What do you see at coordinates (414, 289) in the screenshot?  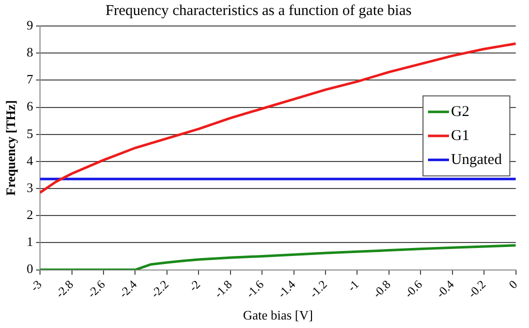 I see `x-tick-label: -0.6` at bounding box center [414, 289].